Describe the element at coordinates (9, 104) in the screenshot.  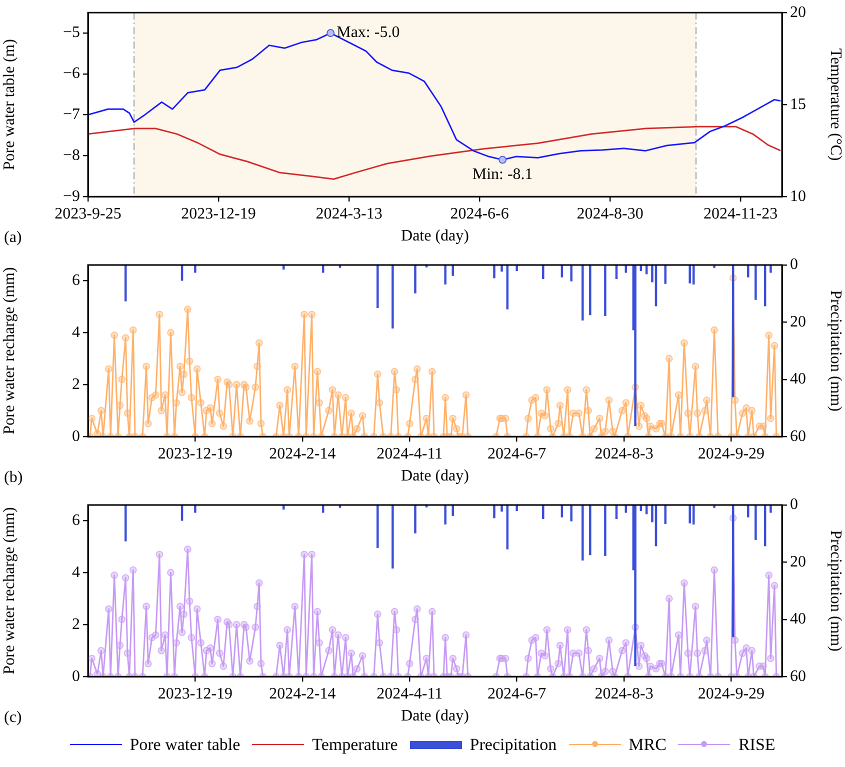
I see `y-axis-title: Pore water table (m)` at that location.